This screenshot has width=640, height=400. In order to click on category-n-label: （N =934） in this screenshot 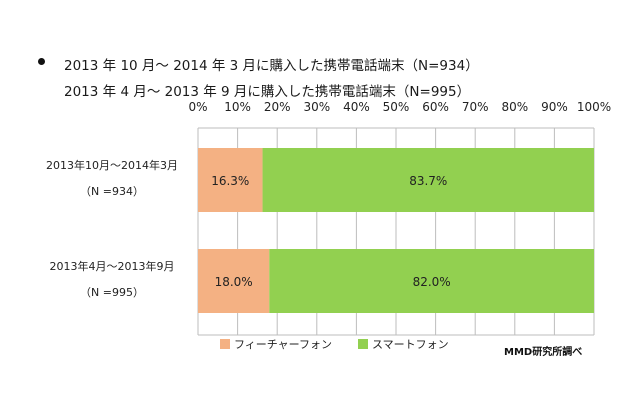, I will do `click(112, 191)`.